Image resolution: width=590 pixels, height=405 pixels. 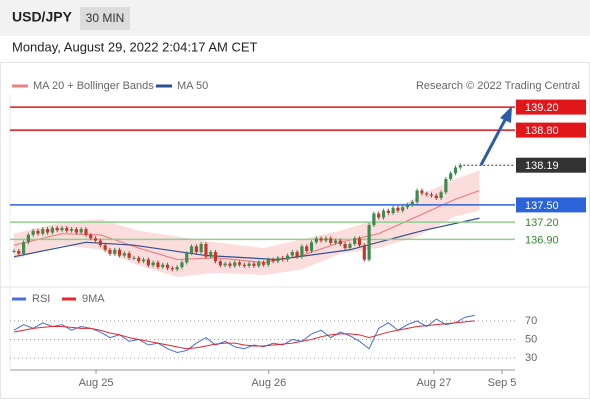 I want to click on timestamp: Monday, August 29, 2022 2:04:17 AM CET, so click(x=135, y=46).